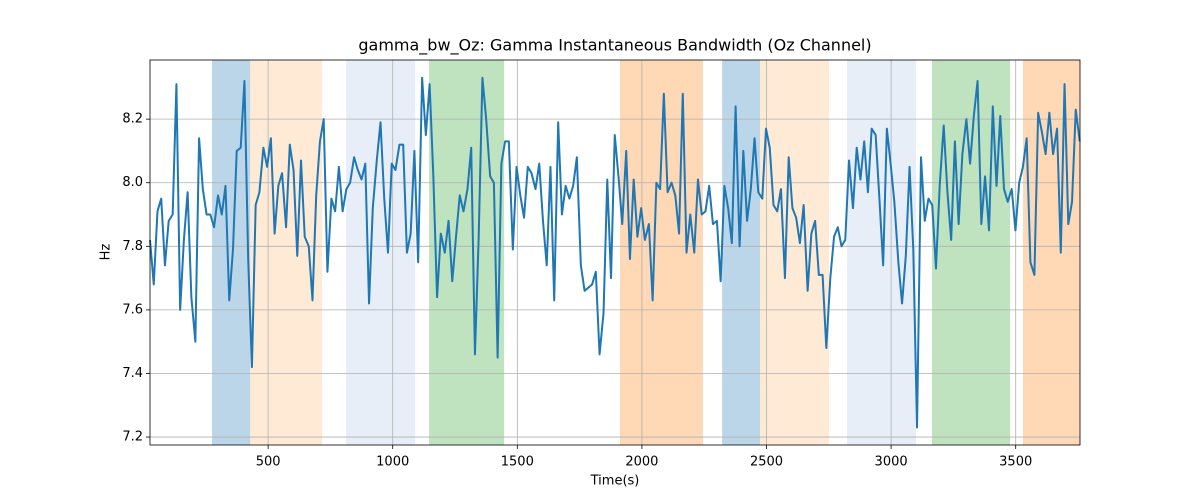  Describe the element at coordinates (132, 246) in the screenshot. I see `y-tick-label: 7.8` at that location.